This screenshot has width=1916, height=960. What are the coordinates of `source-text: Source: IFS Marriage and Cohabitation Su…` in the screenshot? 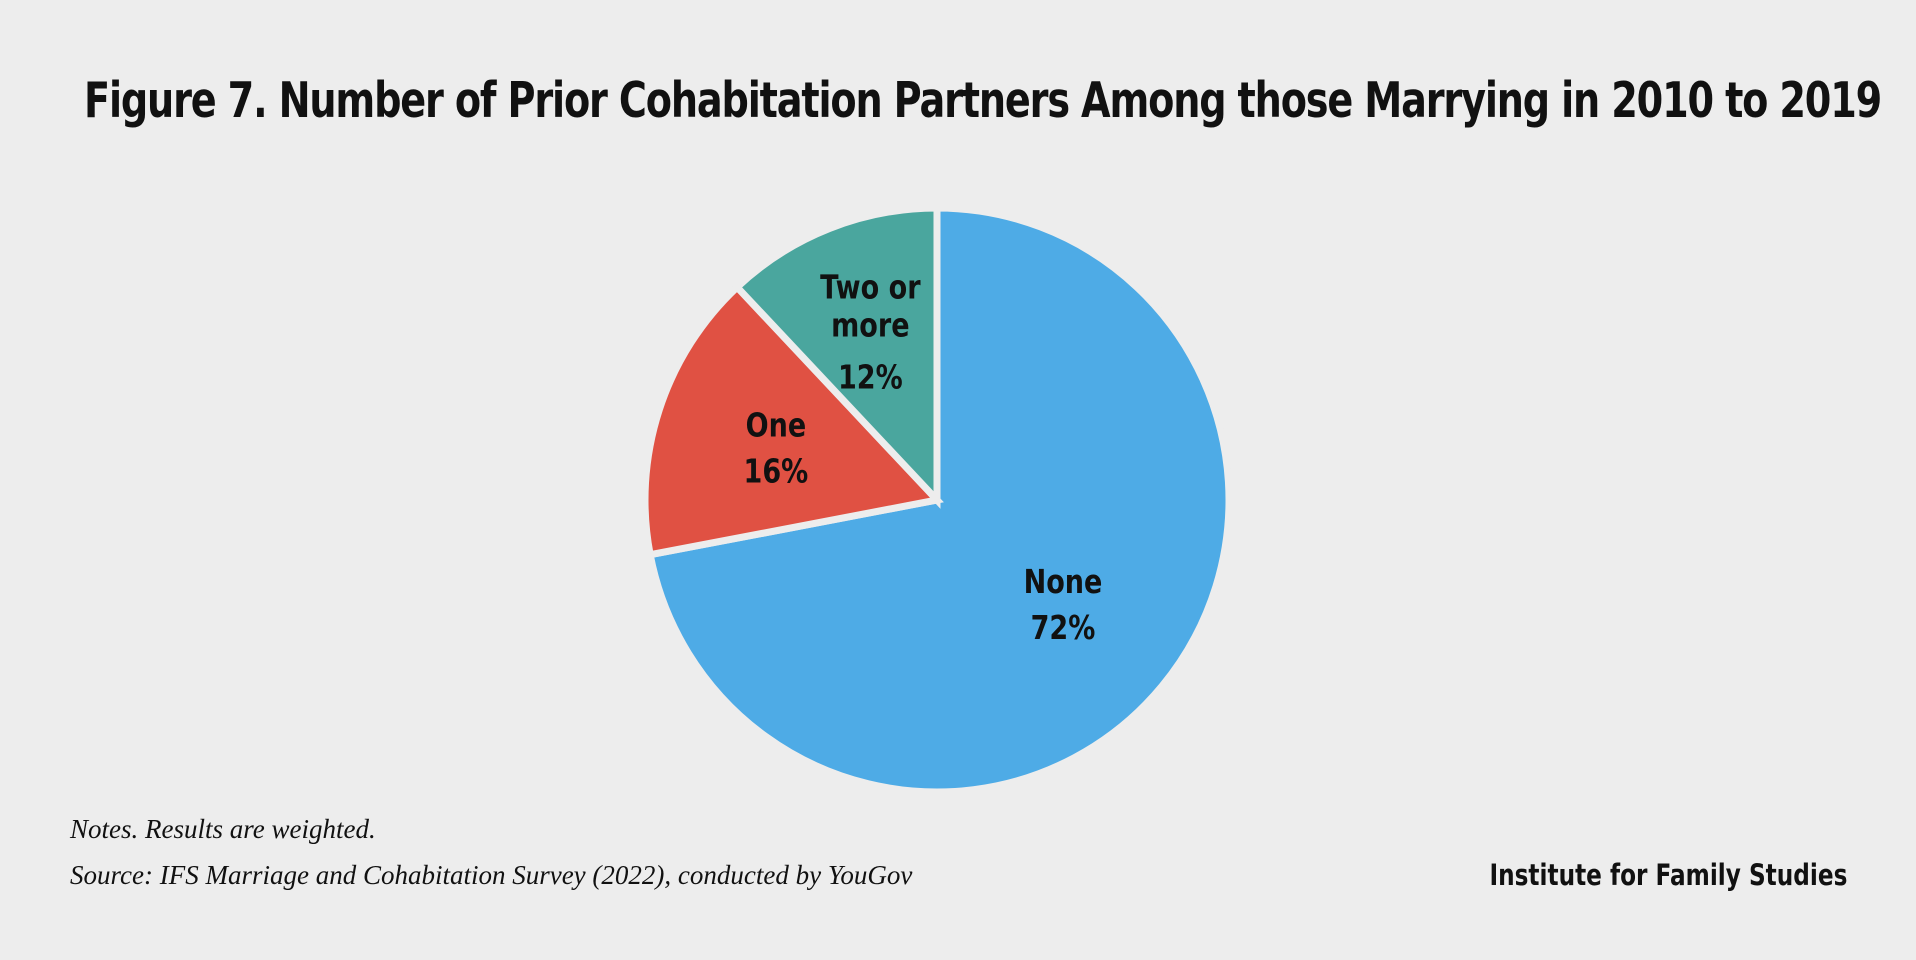 It's located at (491, 875).